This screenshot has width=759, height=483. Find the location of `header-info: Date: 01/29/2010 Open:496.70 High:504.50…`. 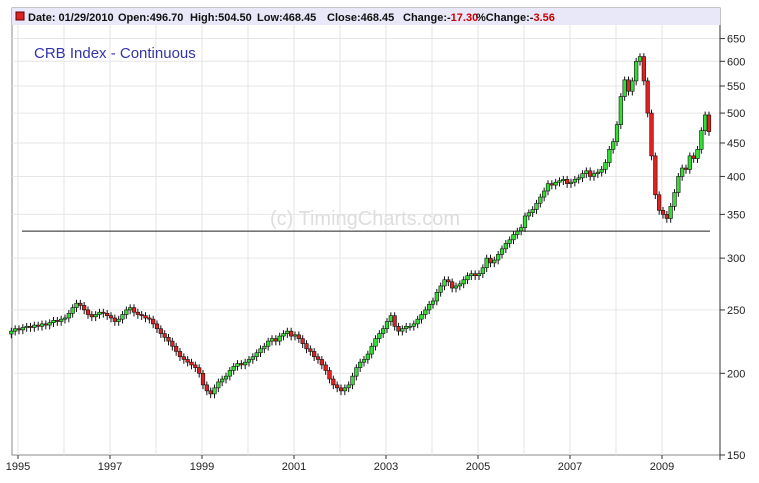

header-info: Date: 01/29/2010 Open:496.70 High:504.50… is located at coordinates (291, 18).